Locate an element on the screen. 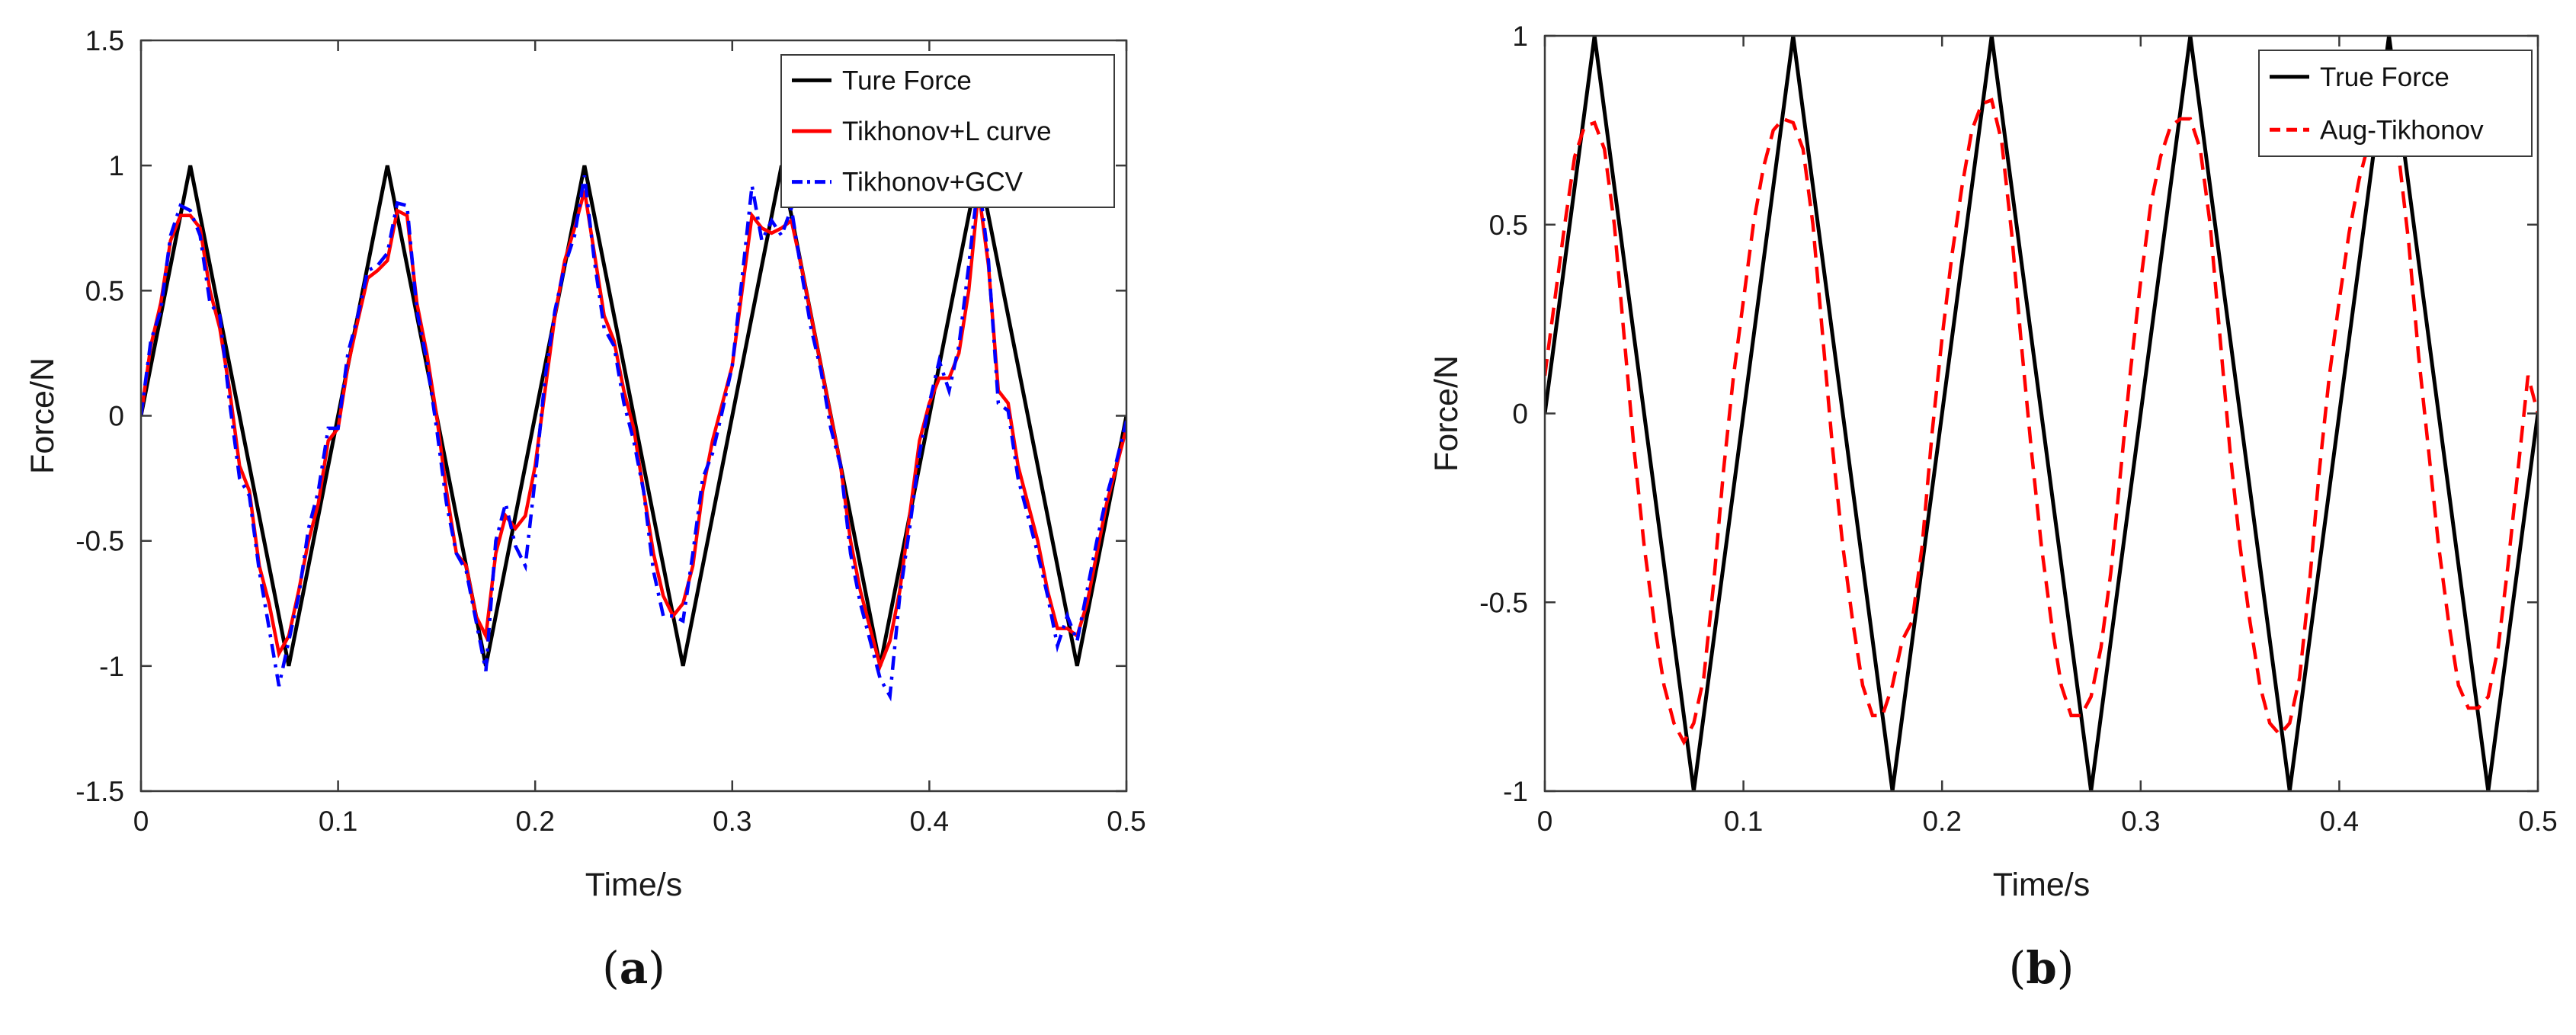 The height and width of the screenshot is (1035, 2576). y-tick-label: -1.5 is located at coordinates (99, 791).